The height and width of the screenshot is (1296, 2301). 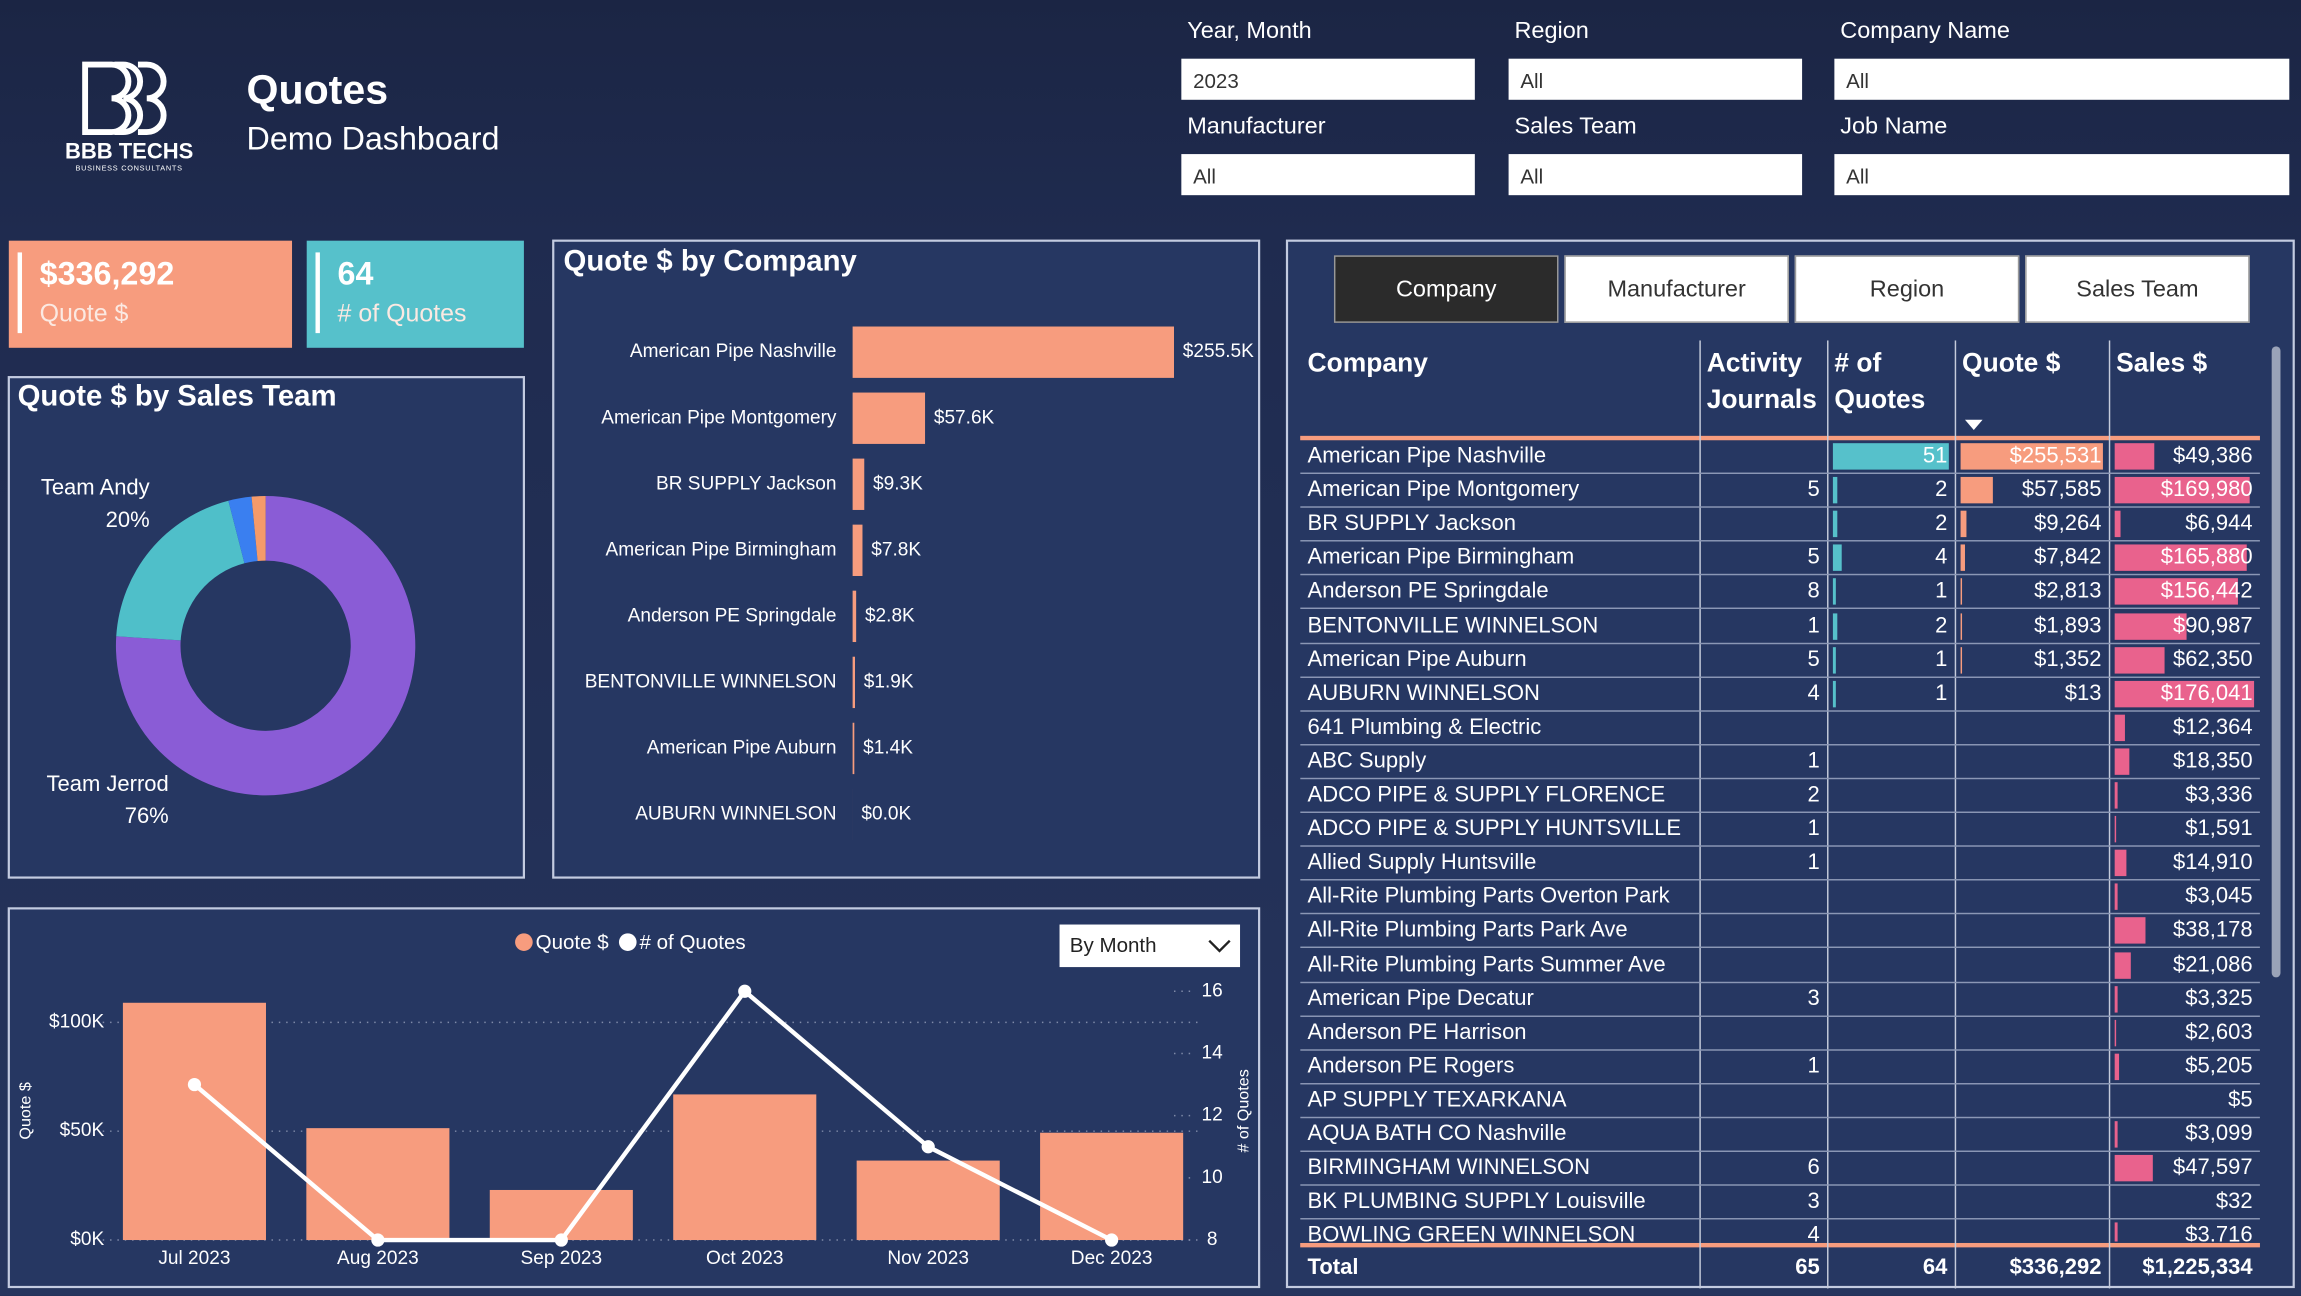 I want to click on cell-text: 1, so click(x=1941, y=693).